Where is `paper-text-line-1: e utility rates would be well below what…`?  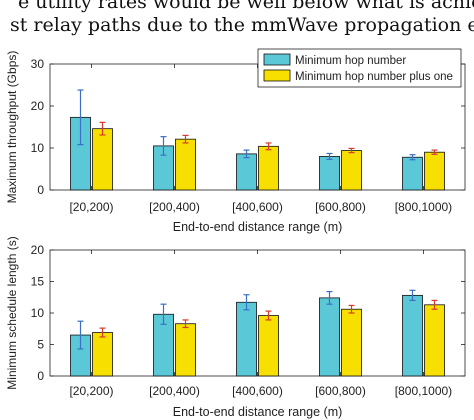 paper-text-line-1: e utility rates would be well below what… is located at coordinates (246, 6).